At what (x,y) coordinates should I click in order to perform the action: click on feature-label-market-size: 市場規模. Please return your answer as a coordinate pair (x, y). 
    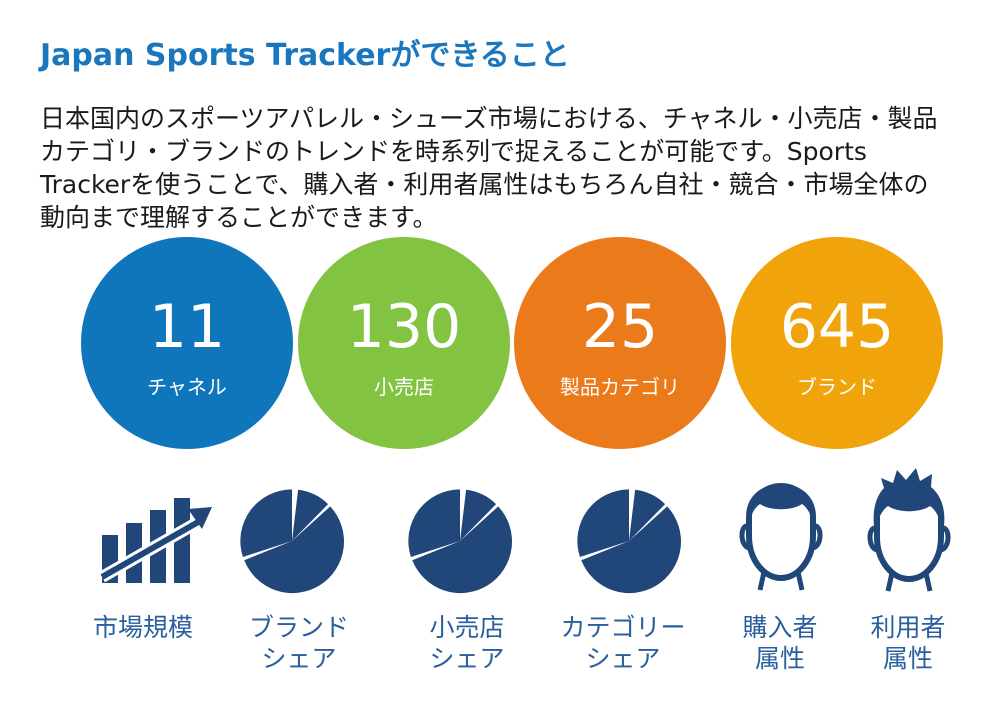
    Looking at the image, I should click on (142, 627).